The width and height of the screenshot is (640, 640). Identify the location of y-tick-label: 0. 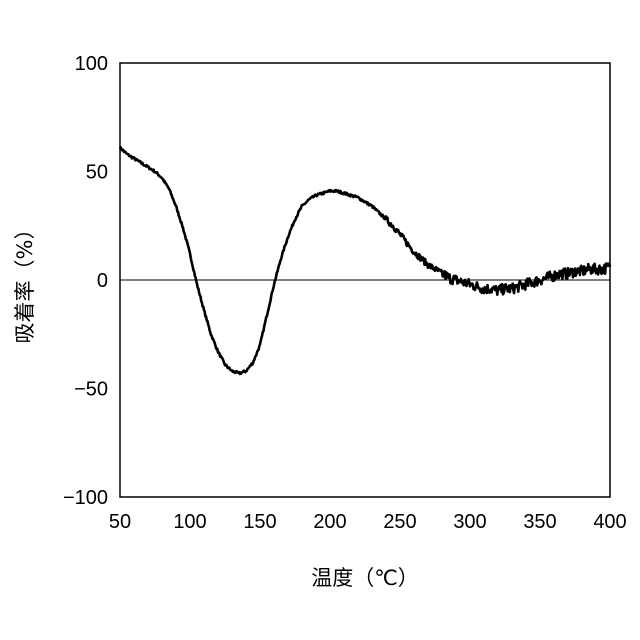
(102, 281).